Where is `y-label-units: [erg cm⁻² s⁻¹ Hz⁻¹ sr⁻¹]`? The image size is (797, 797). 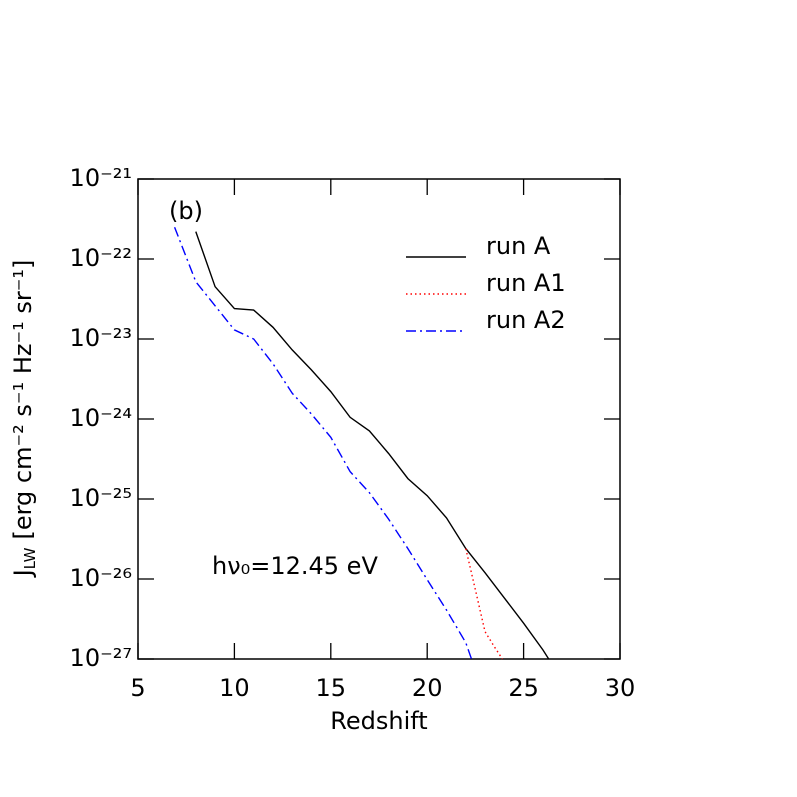
y-label-units: [erg cm⁻² s⁻¹ Hz⁻¹ sr⁻¹] is located at coordinates (23, 400).